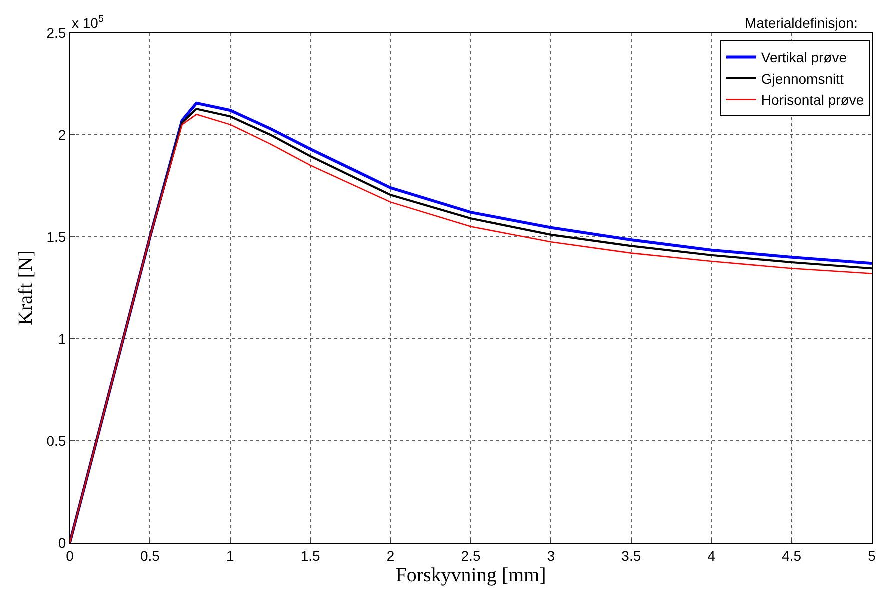 The height and width of the screenshot is (596, 884). Describe the element at coordinates (230, 556) in the screenshot. I see `x-tick-label: 1` at that location.